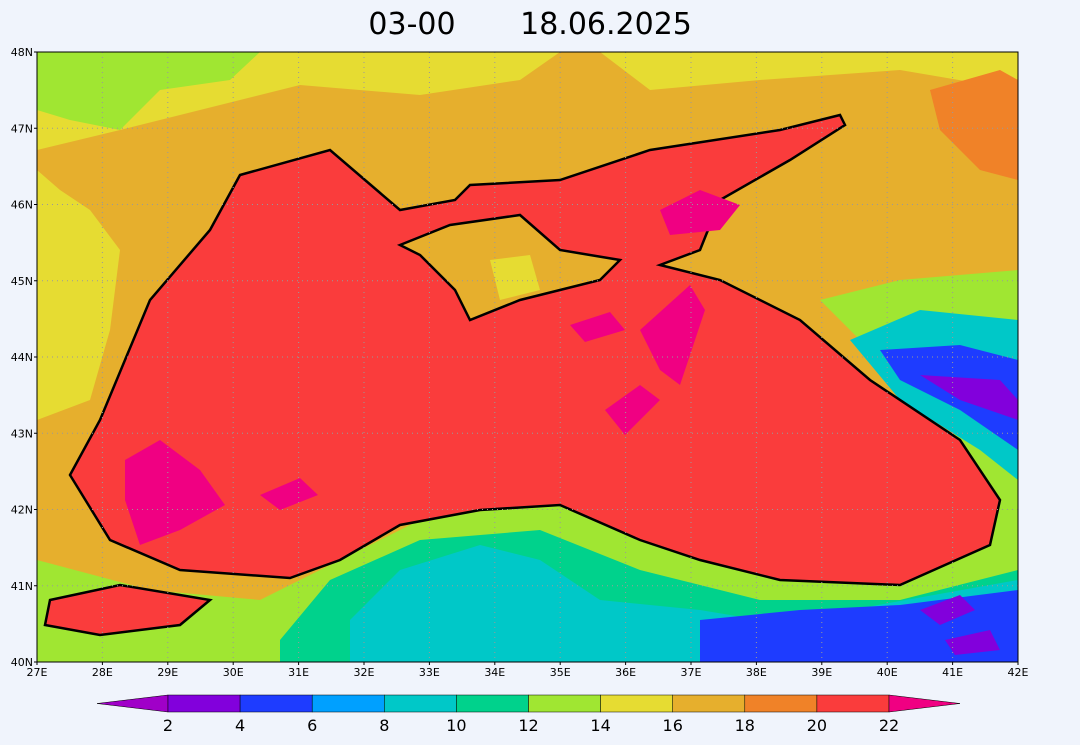 The height and width of the screenshot is (745, 1080). Describe the element at coordinates (102, 672) in the screenshot. I see `lon-label: 28E` at that location.